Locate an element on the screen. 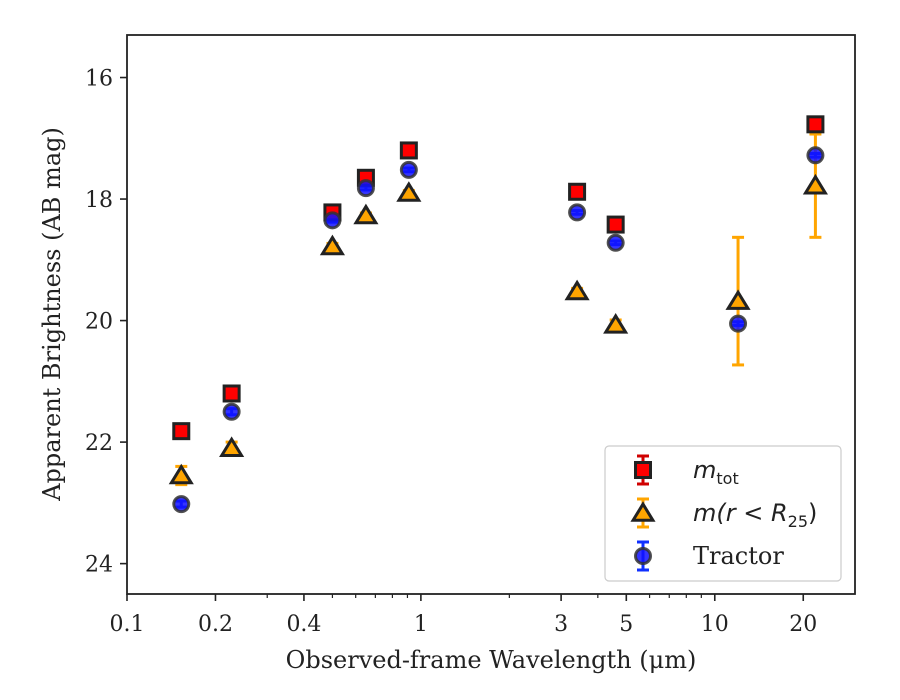 This screenshot has height=700, width=900. legend-label-main: m is located at coordinates (704, 470).